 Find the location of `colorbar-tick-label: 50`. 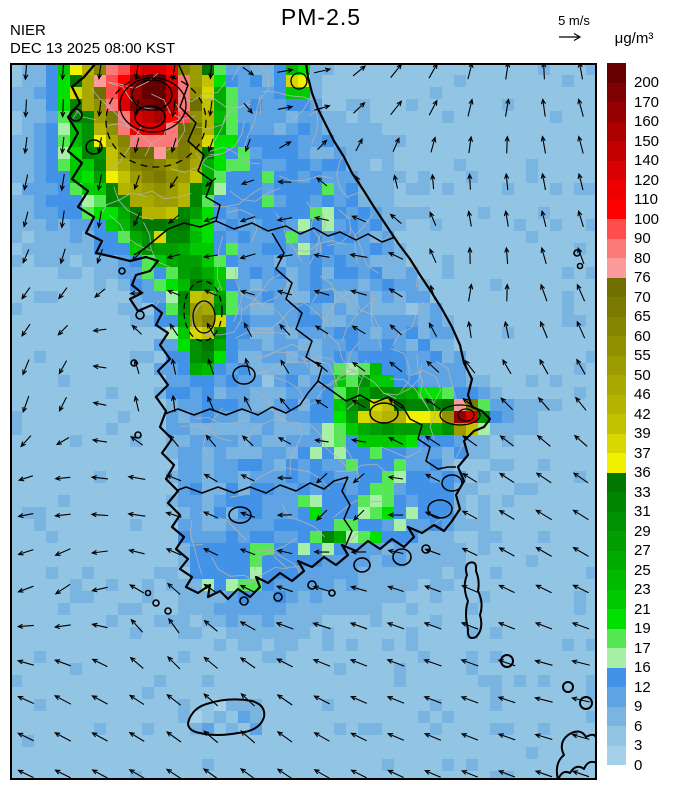

colorbar-tick-label: 50 is located at coordinates (642, 375).